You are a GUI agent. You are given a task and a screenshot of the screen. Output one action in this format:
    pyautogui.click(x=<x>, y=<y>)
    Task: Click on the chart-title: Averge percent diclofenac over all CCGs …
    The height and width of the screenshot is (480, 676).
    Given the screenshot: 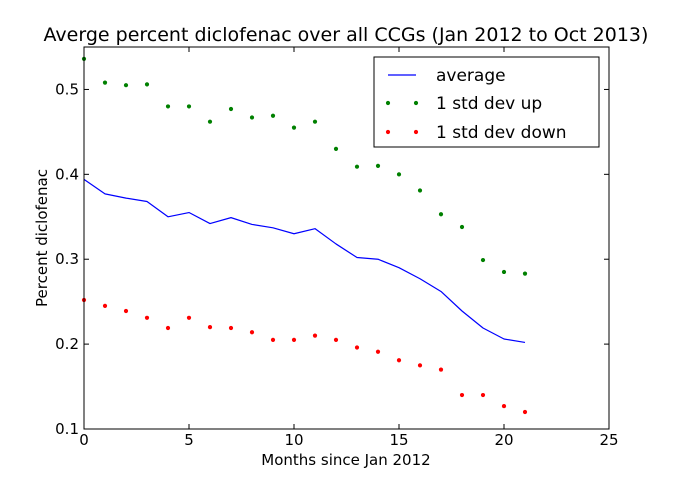 What is the action you would take?
    pyautogui.click(x=346, y=35)
    